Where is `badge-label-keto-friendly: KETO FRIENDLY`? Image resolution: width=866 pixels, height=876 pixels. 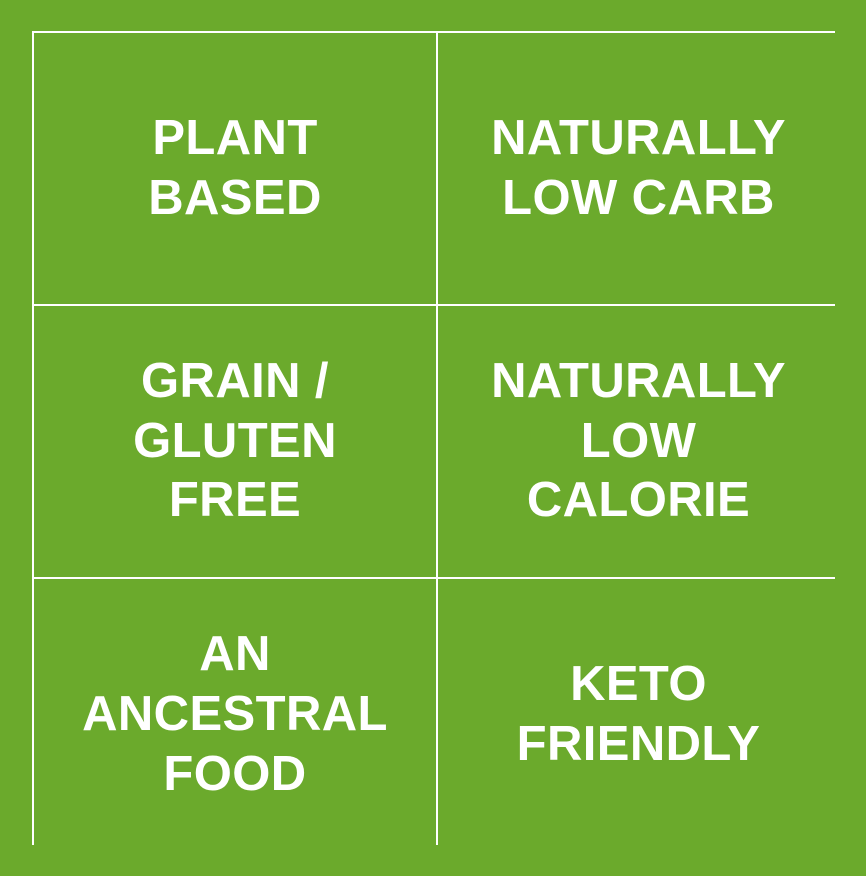
badge-label-keto-friendly: KETO FRIENDLY is located at coordinates (638, 714).